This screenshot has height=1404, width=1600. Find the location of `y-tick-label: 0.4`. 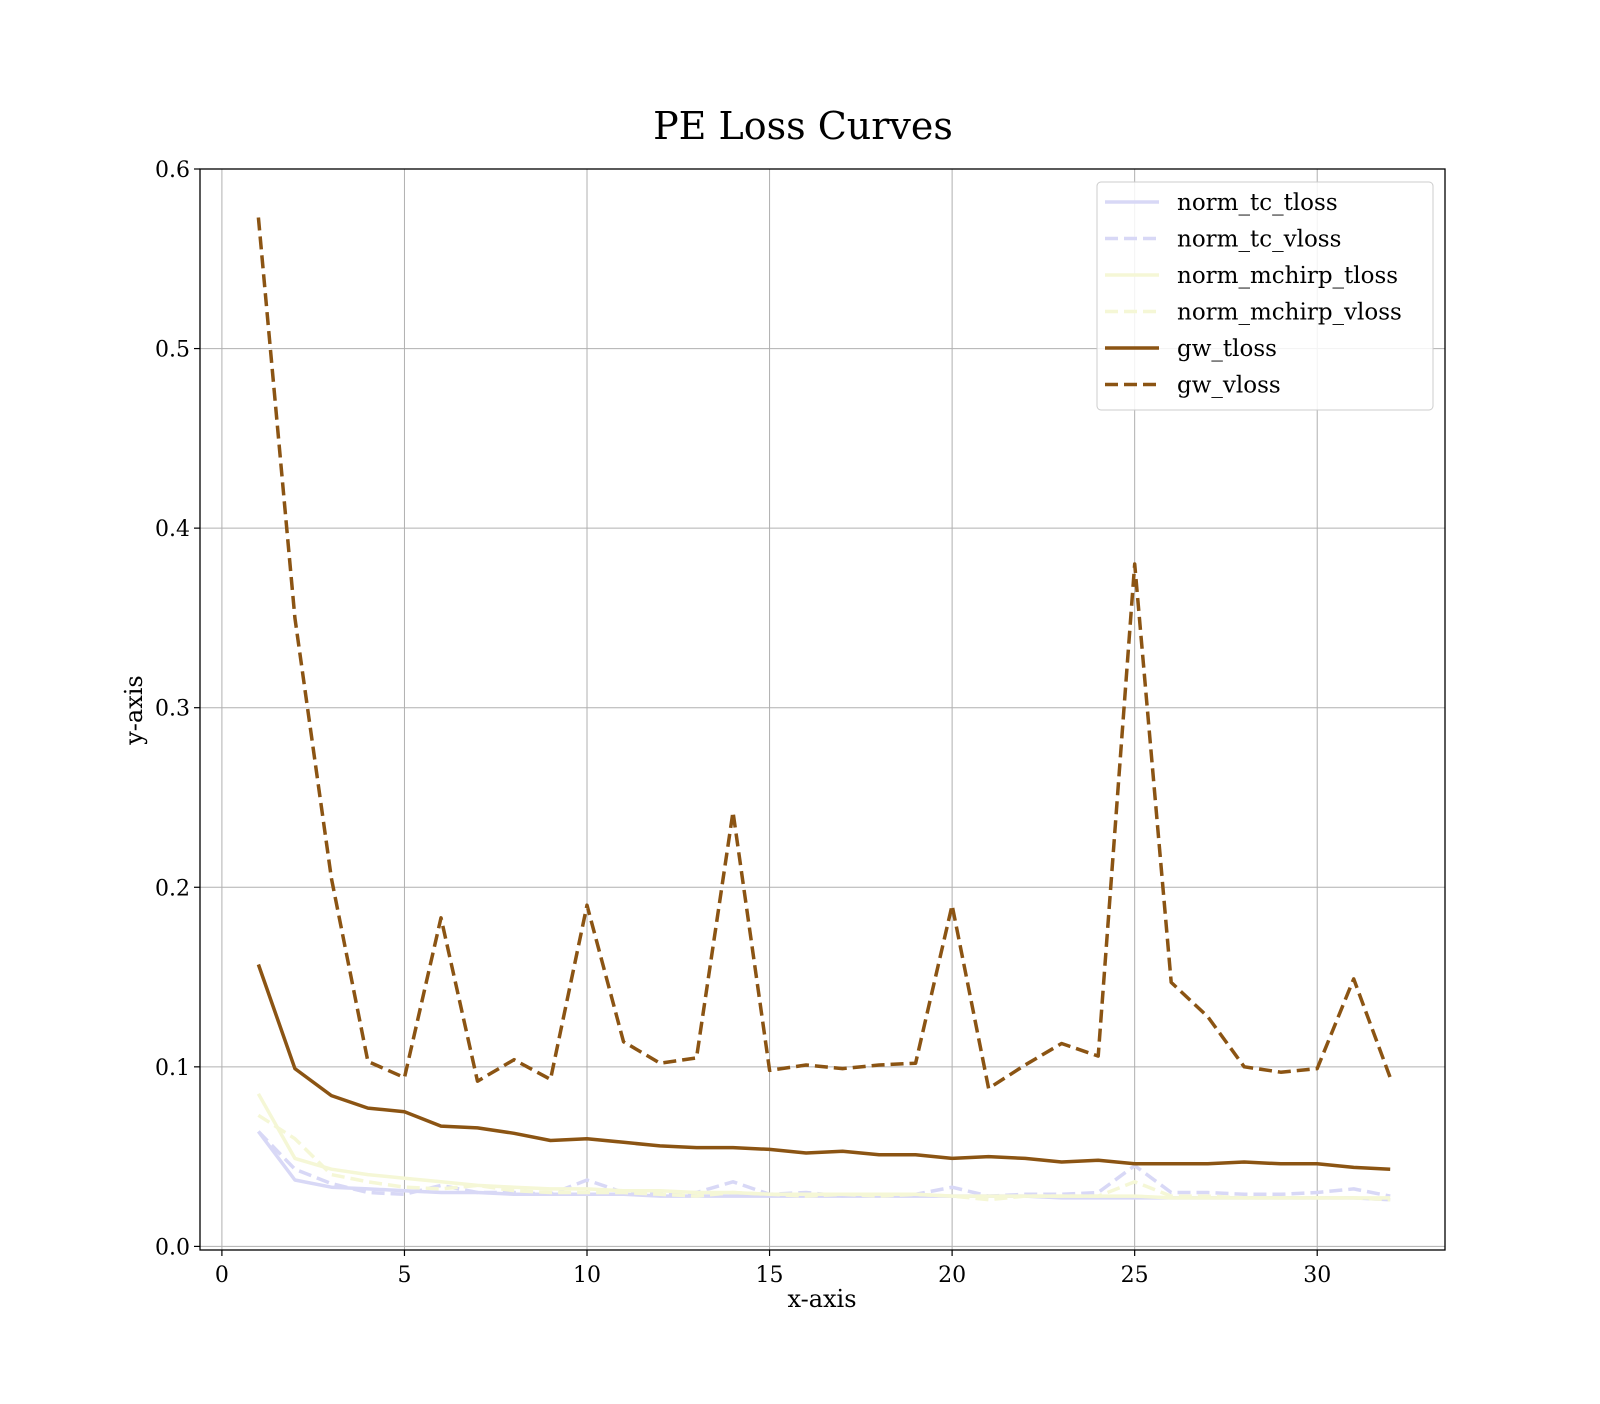

y-tick-label: 0.4 is located at coordinates (172, 529).